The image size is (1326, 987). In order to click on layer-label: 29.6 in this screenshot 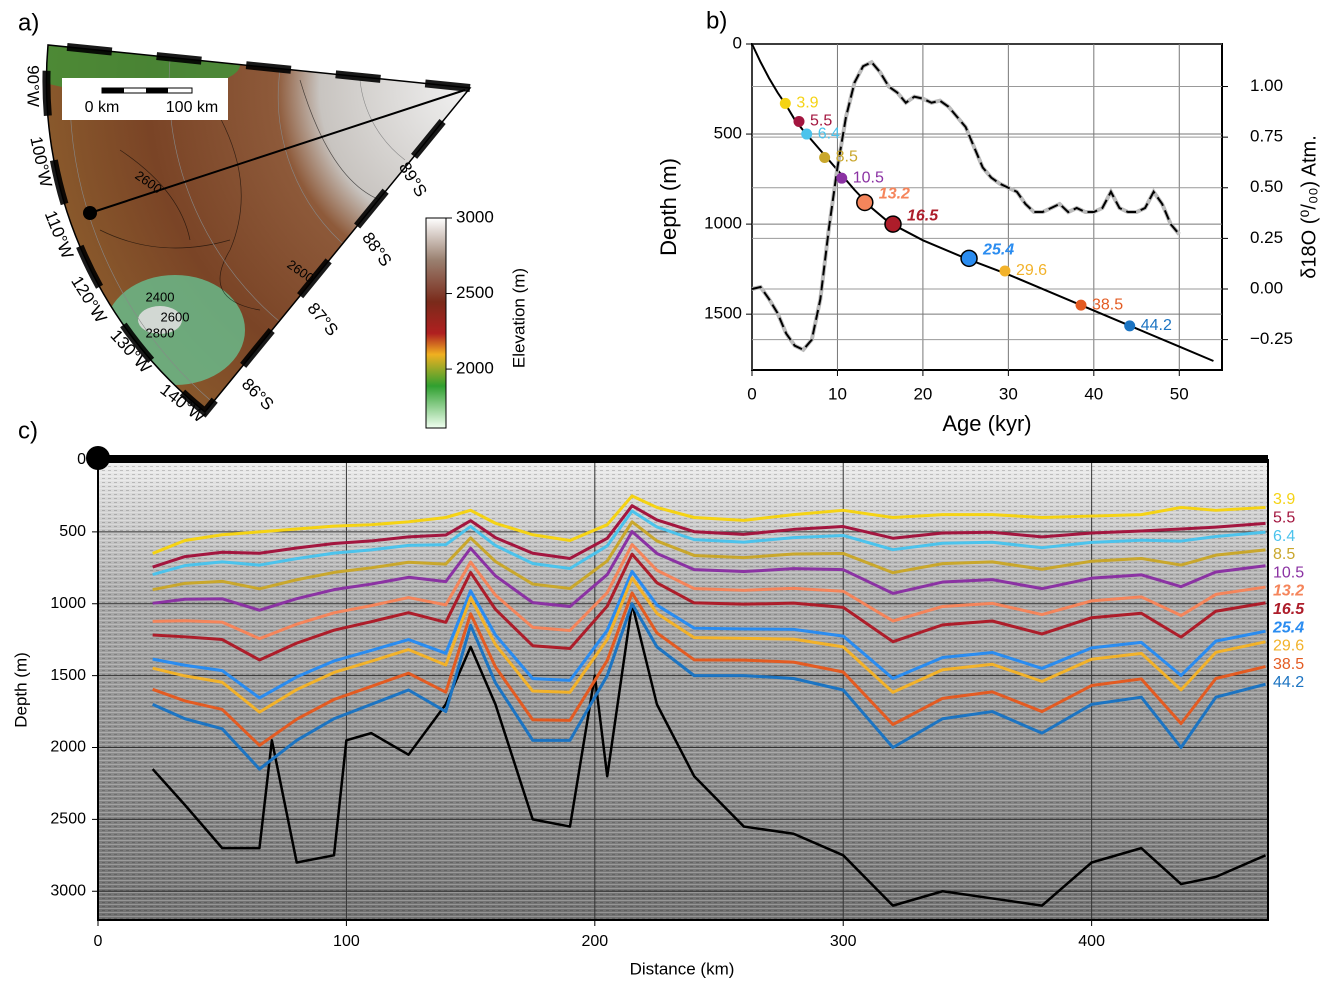, I will do `click(1288, 646)`.